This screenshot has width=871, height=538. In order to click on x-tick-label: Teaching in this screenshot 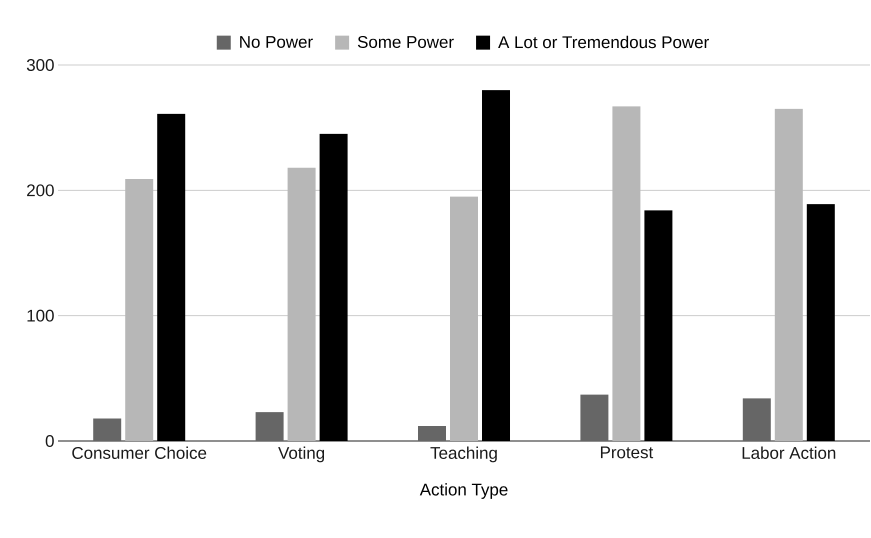, I will do `click(463, 454)`.